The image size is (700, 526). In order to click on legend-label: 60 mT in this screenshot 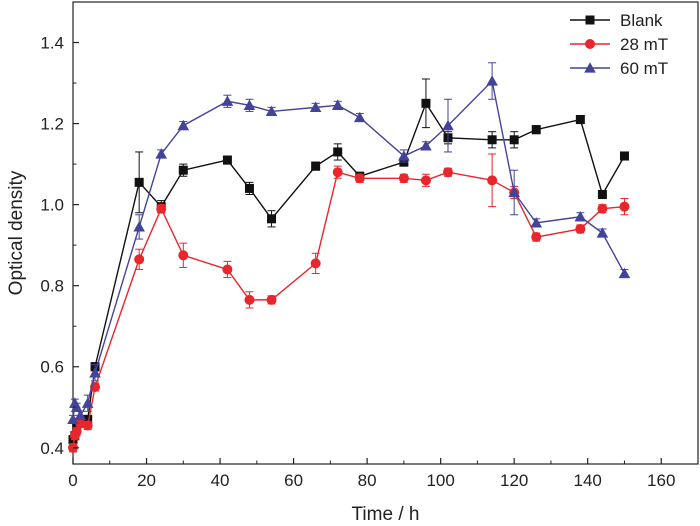, I will do `click(644, 68)`.